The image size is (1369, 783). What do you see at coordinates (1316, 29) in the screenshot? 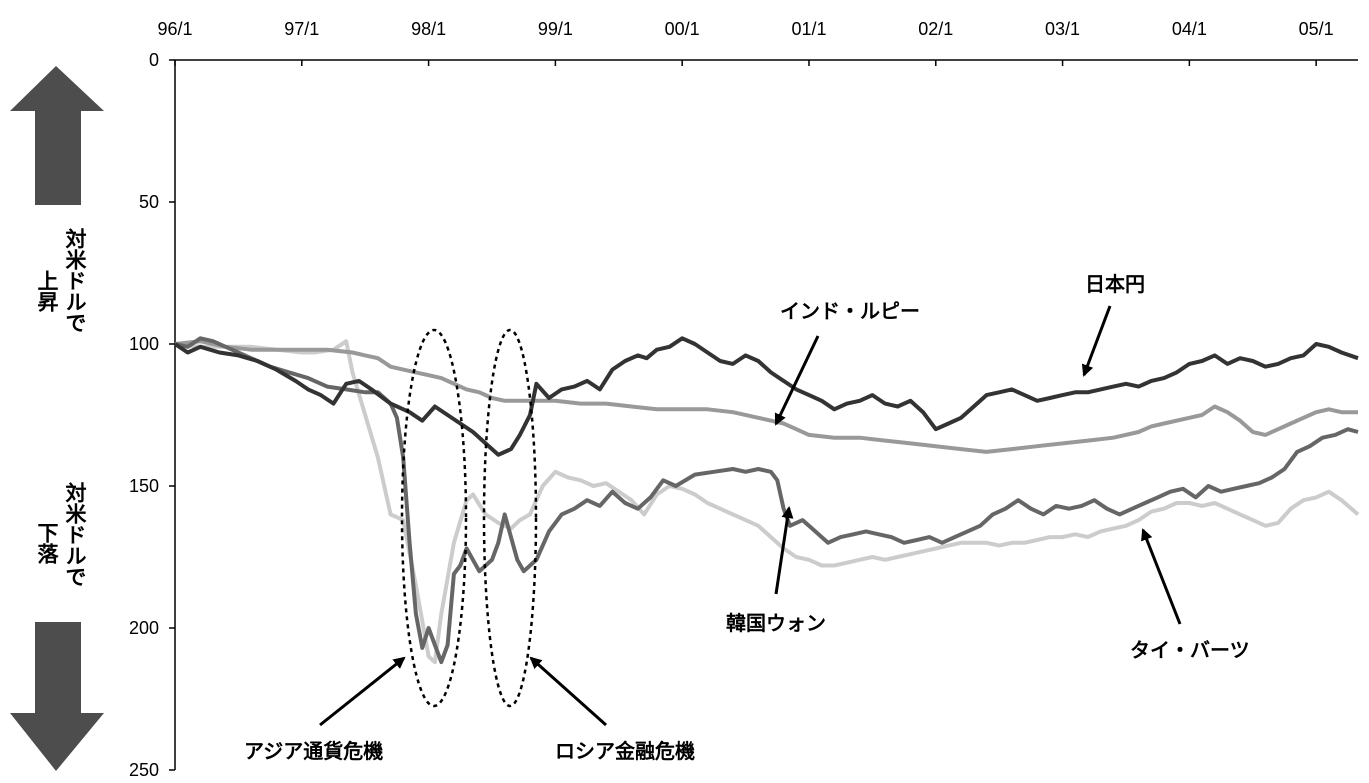
I see `x-tick-label: 05/1` at bounding box center [1316, 29].